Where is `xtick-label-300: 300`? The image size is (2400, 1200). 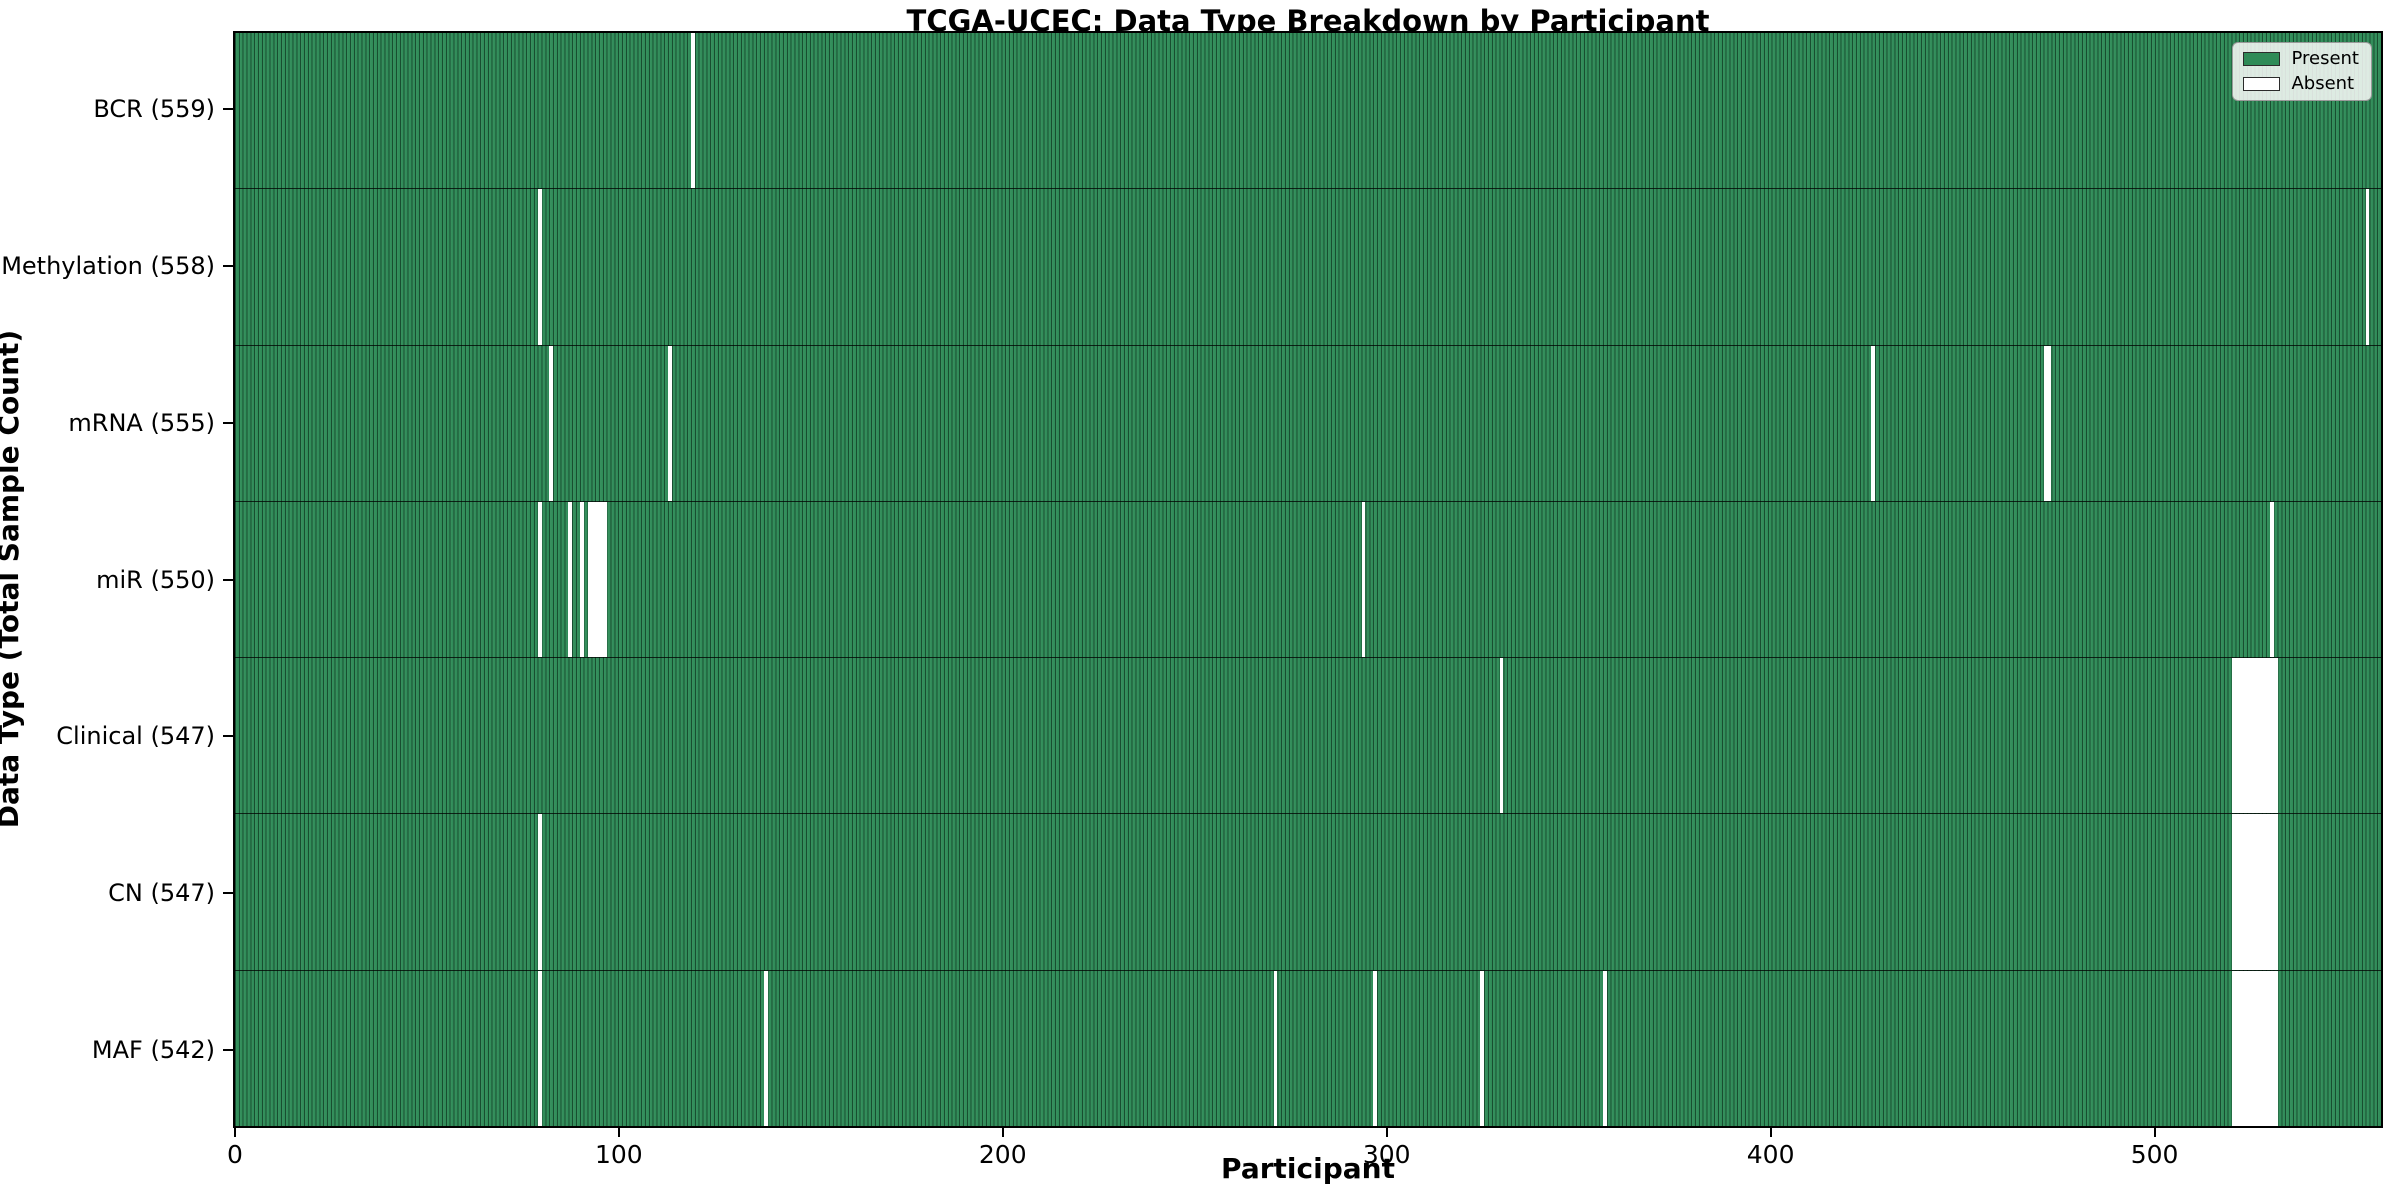
xtick-label-300: 300 is located at coordinates (1386, 1154).